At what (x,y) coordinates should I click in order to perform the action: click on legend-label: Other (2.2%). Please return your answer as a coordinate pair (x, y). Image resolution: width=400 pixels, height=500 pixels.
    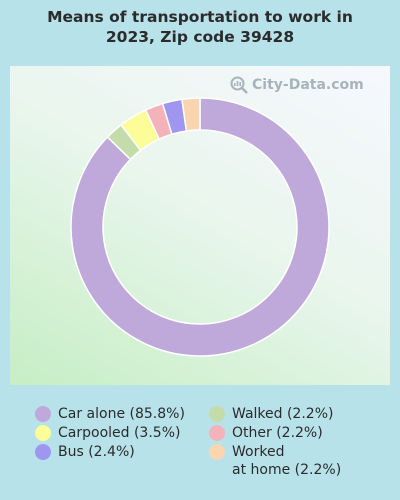
    Looking at the image, I should click on (277, 433).